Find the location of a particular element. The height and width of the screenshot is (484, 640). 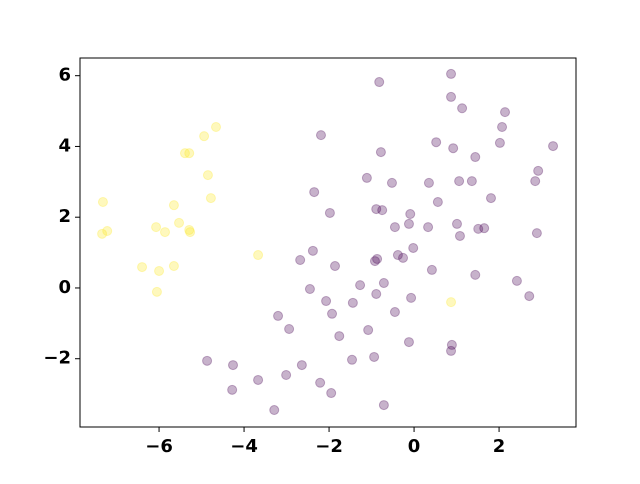

y-tick-label: 4 is located at coordinates (64, 145).